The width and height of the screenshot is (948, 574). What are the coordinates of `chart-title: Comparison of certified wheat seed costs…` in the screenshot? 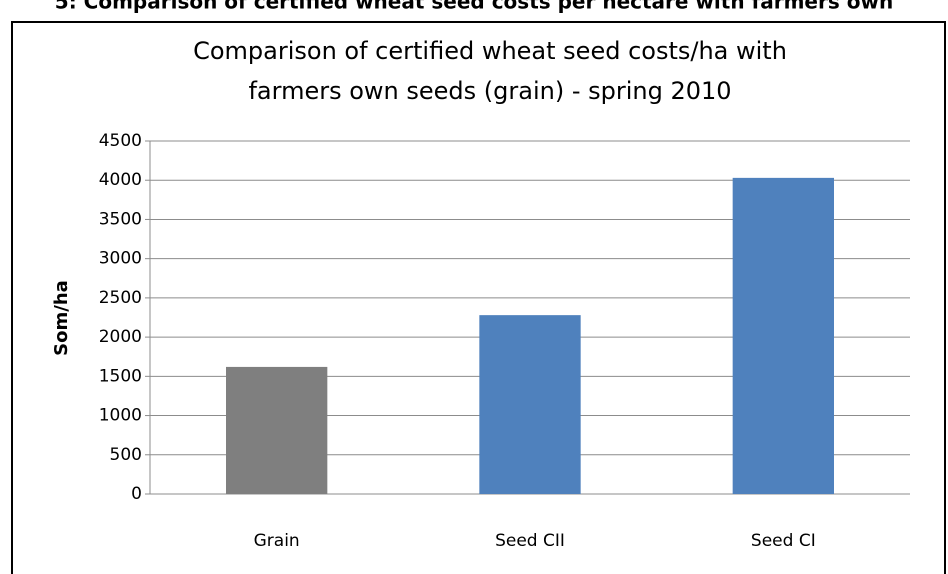 It's located at (490, 51).